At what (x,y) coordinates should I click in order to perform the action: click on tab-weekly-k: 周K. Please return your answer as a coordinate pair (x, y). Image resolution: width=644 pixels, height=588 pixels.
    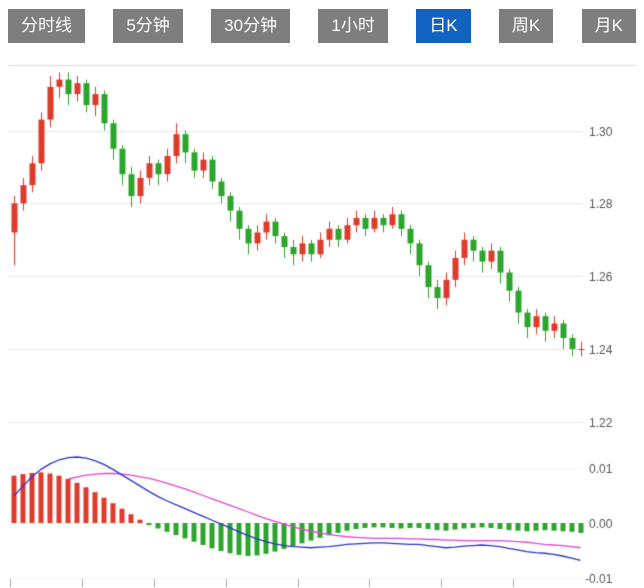
    Looking at the image, I should click on (526, 26).